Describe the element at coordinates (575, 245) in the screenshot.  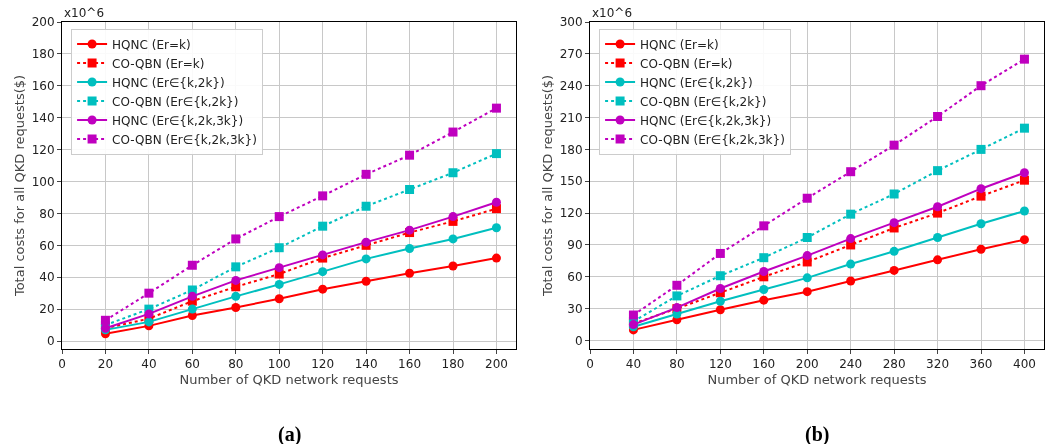
I see `y-tick-label: 90` at that location.